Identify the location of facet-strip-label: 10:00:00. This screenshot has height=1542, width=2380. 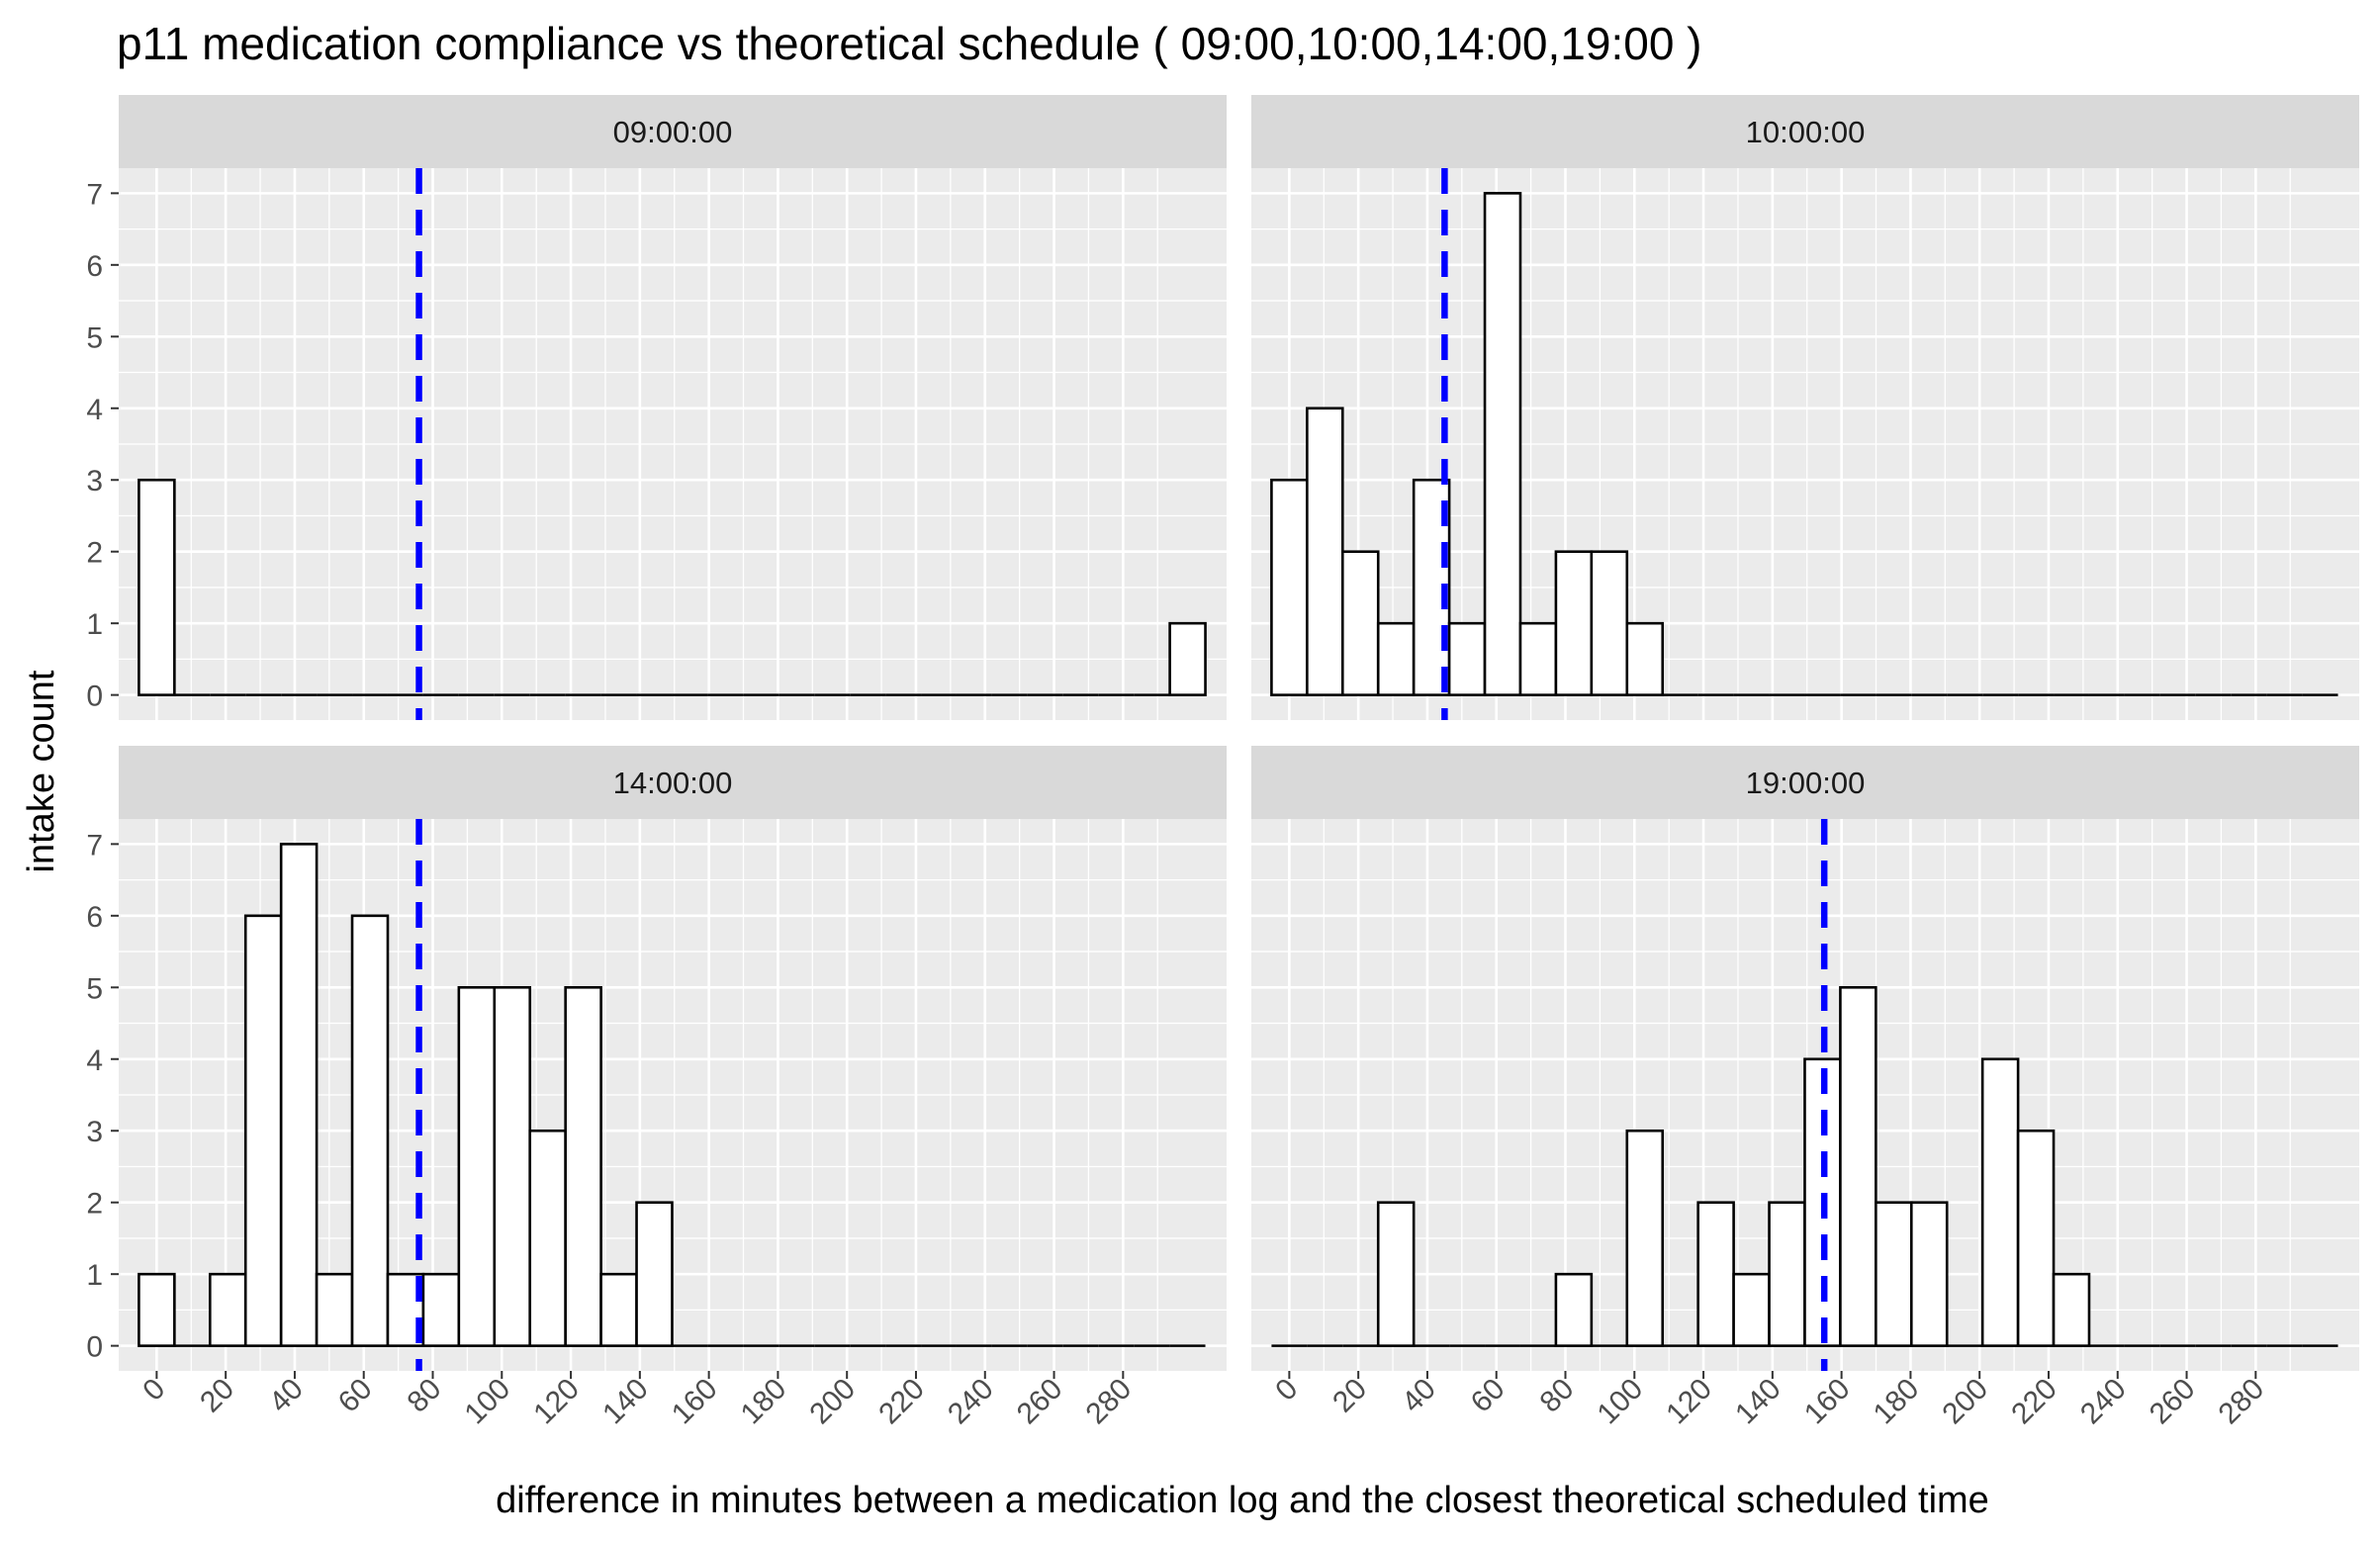
(1806, 132).